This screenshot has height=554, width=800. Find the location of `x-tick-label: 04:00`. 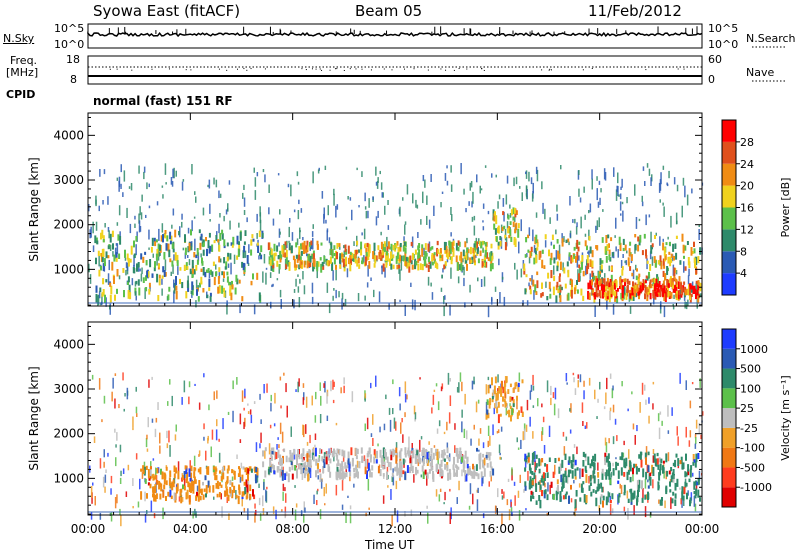

x-tick-label: 04:00 is located at coordinates (190, 529).